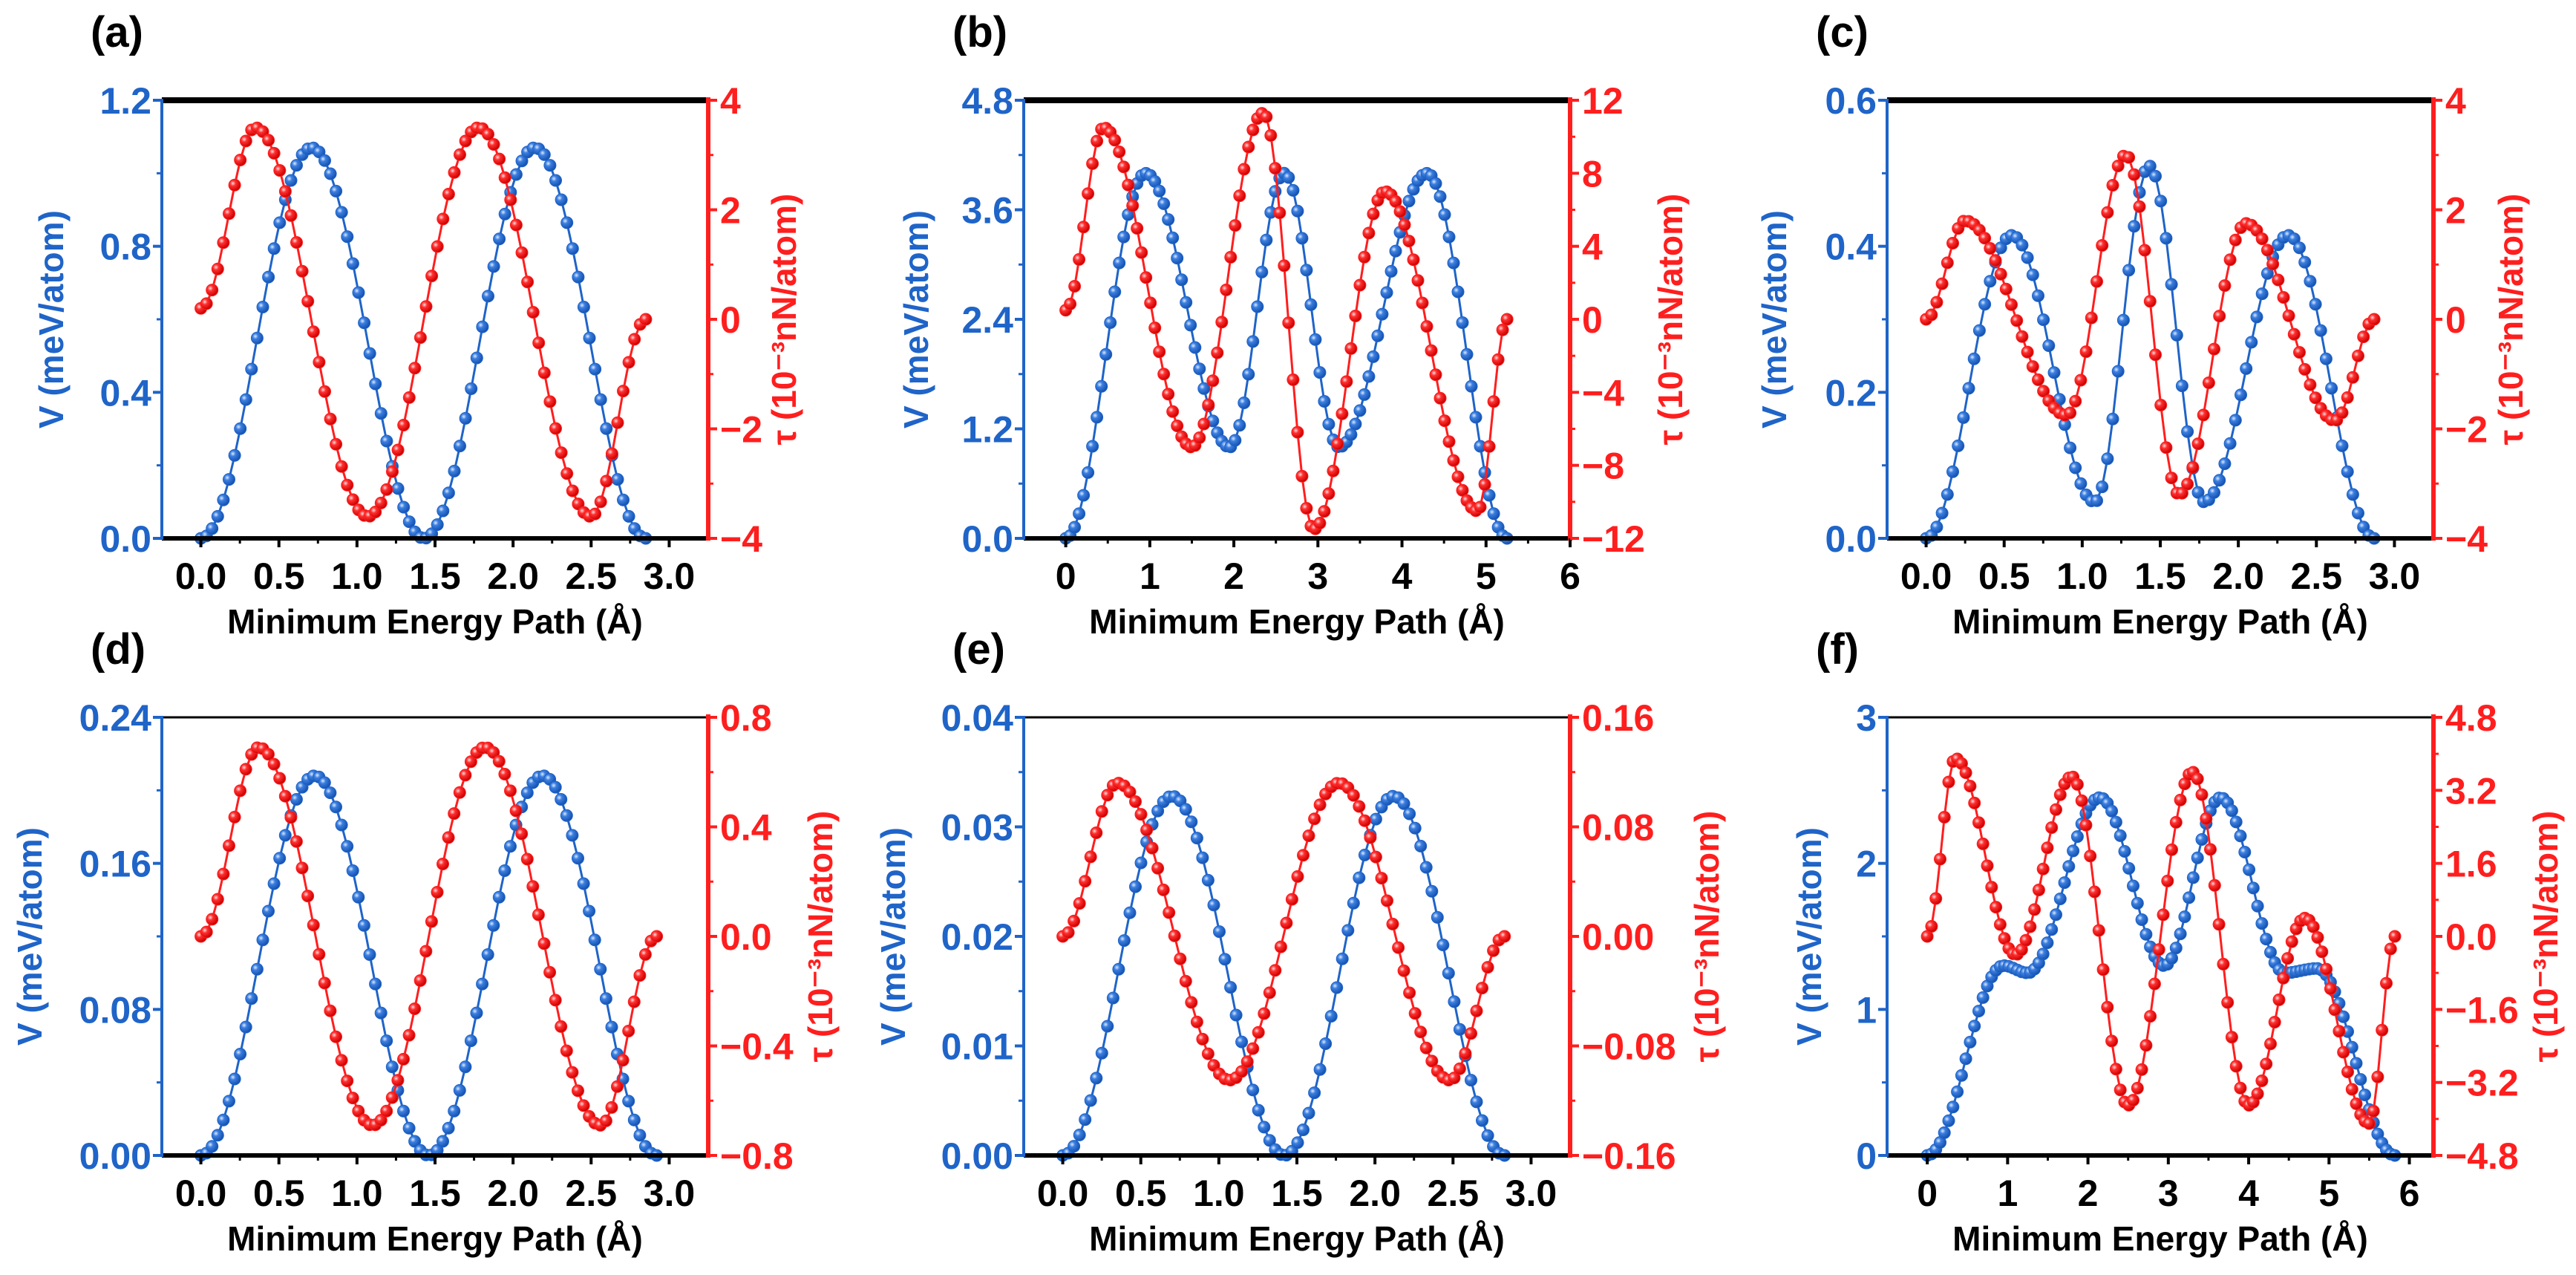  What do you see at coordinates (820, 937) in the screenshot?
I see `right-y-axis-title: τ (10⁻³nN/atom)` at bounding box center [820, 937].